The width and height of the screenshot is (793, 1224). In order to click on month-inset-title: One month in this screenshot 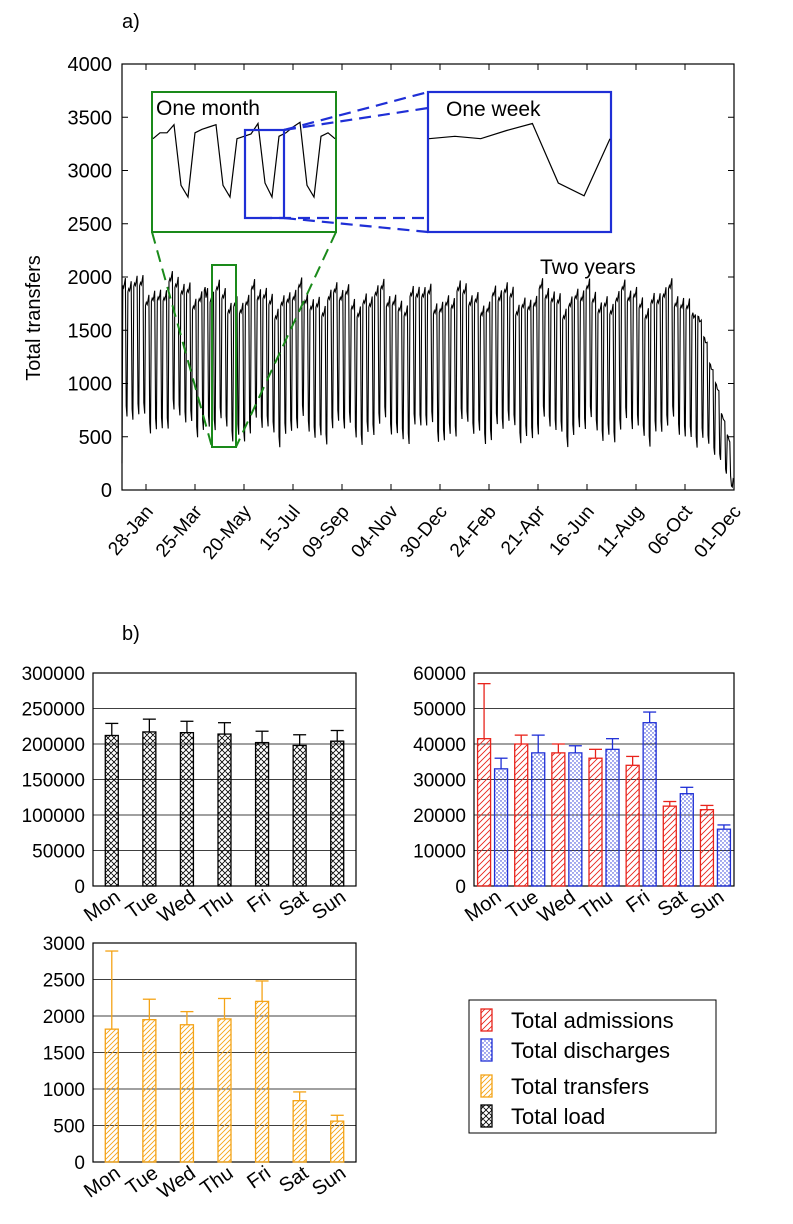, I will do `click(208, 108)`.